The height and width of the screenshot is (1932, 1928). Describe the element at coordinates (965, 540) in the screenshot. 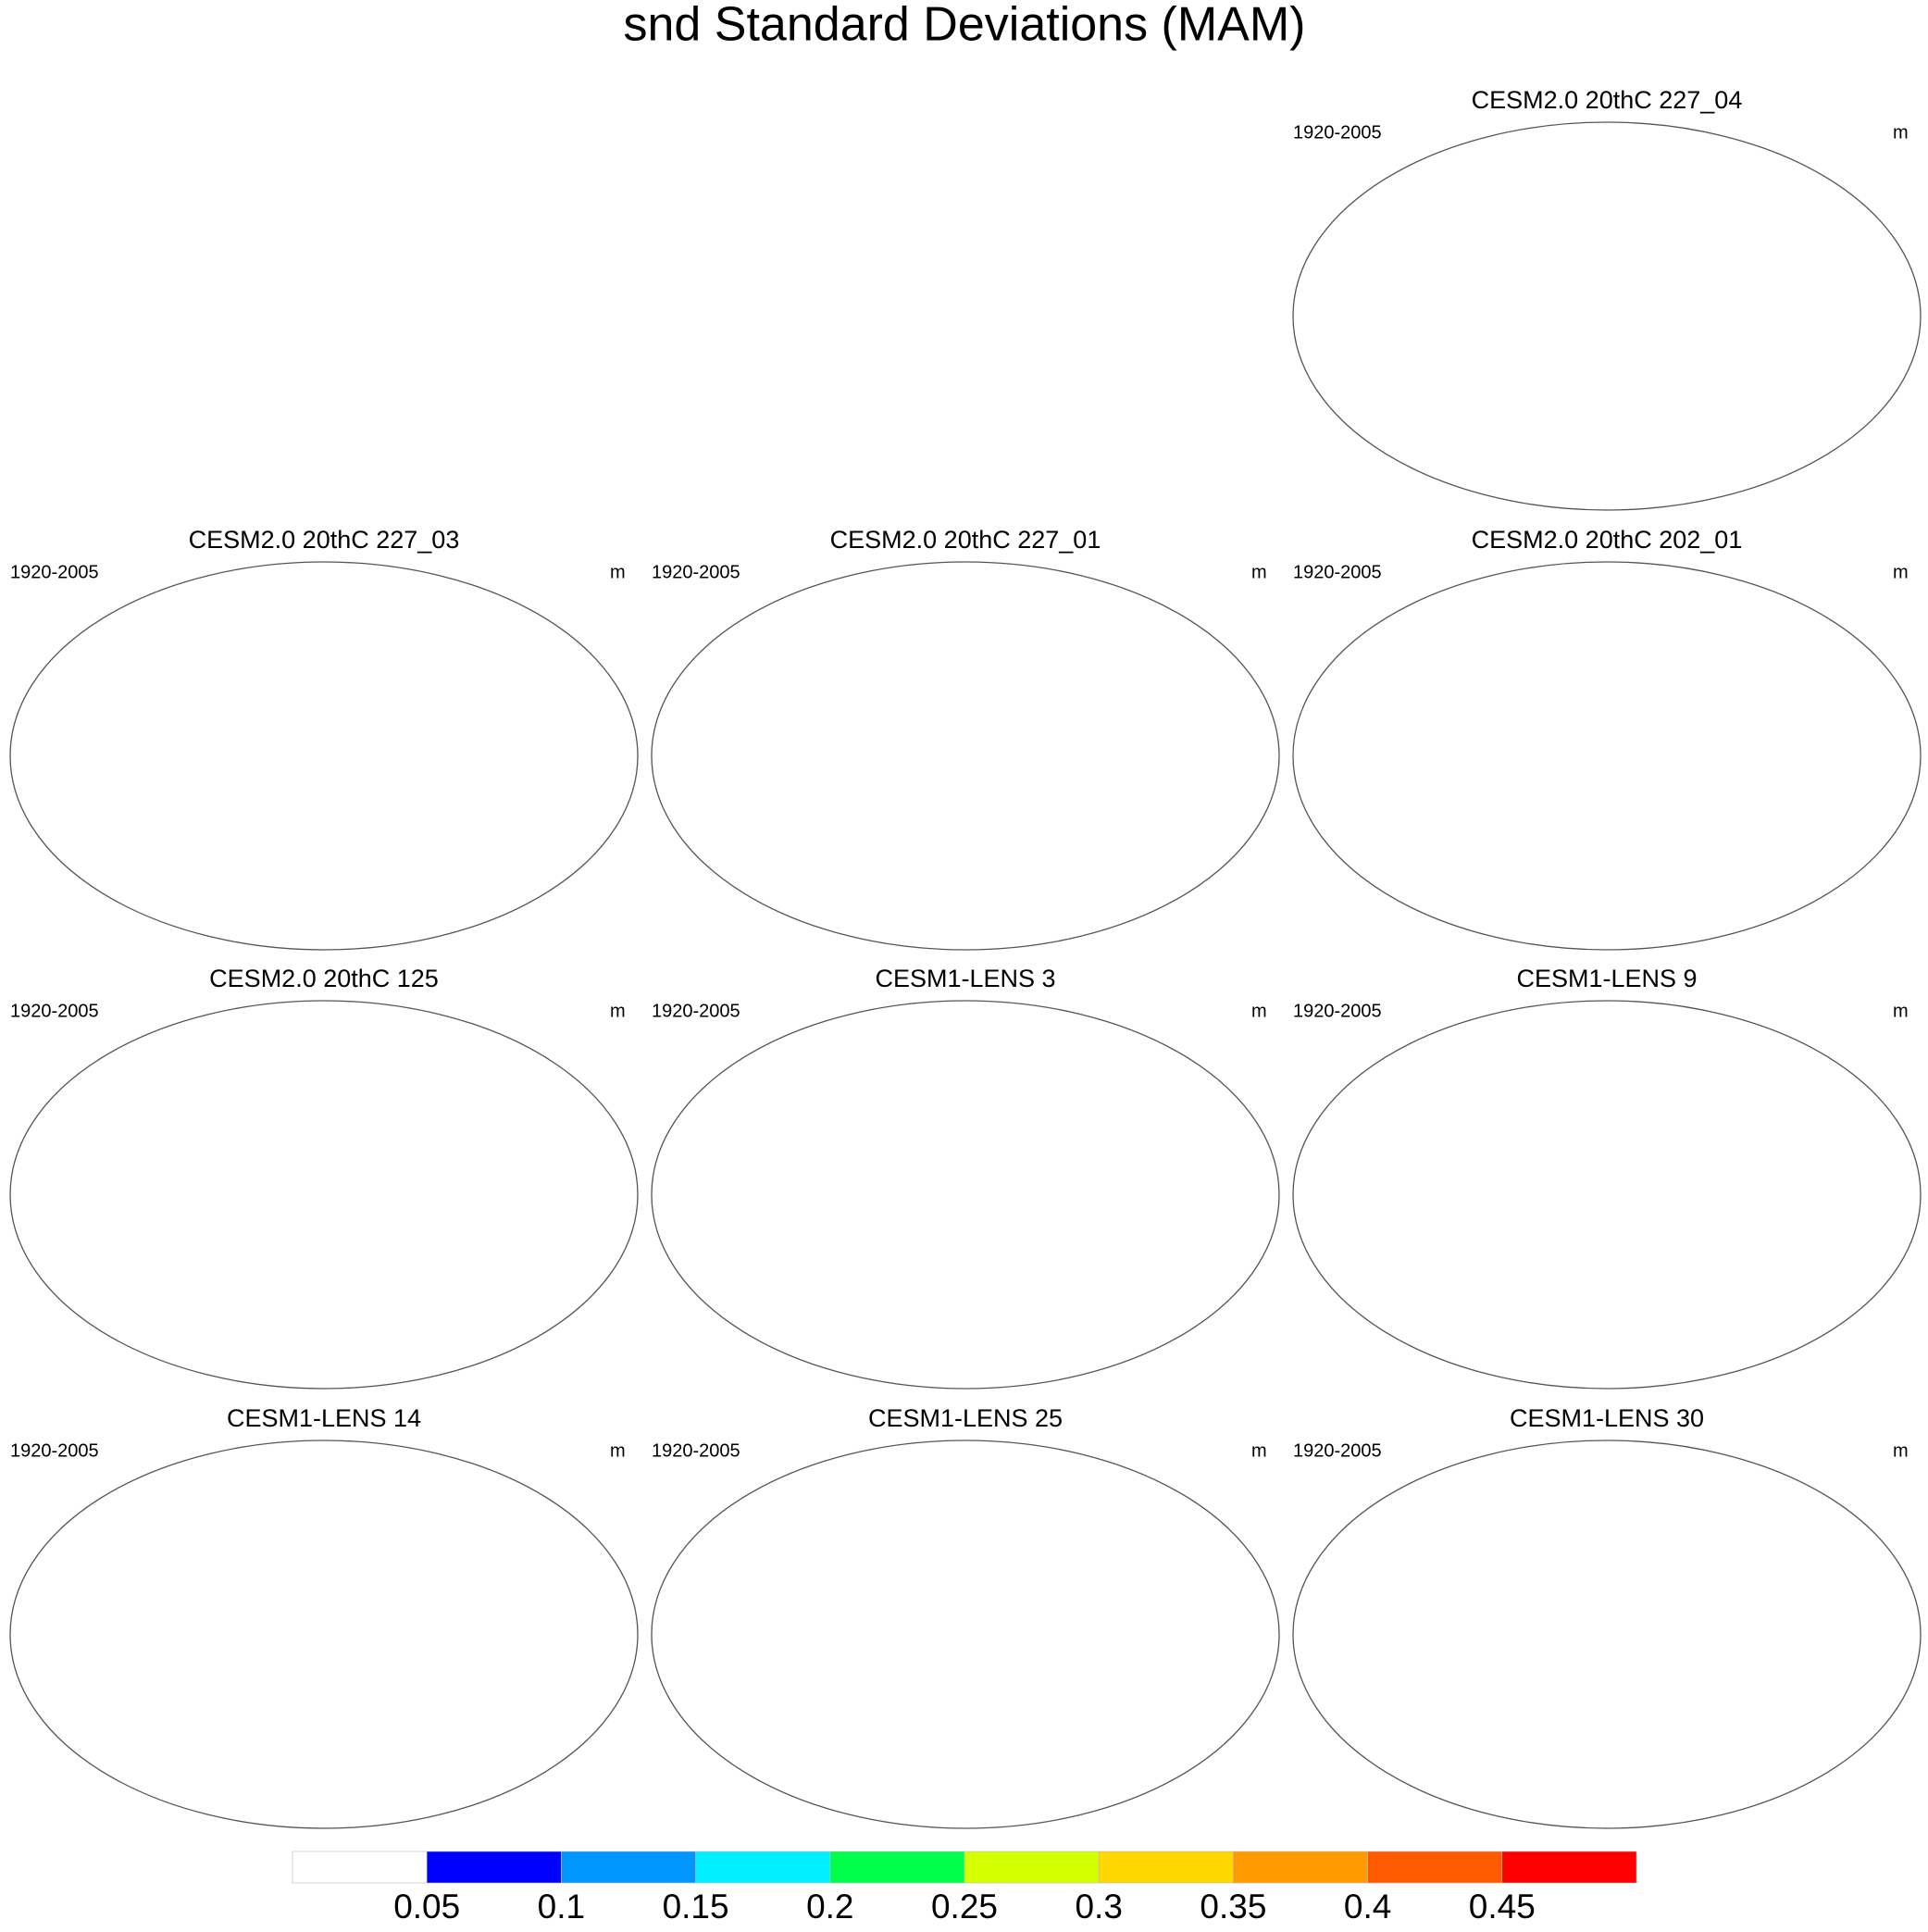

I see `panel-title: CESM2.0 20thC 227_01` at that location.